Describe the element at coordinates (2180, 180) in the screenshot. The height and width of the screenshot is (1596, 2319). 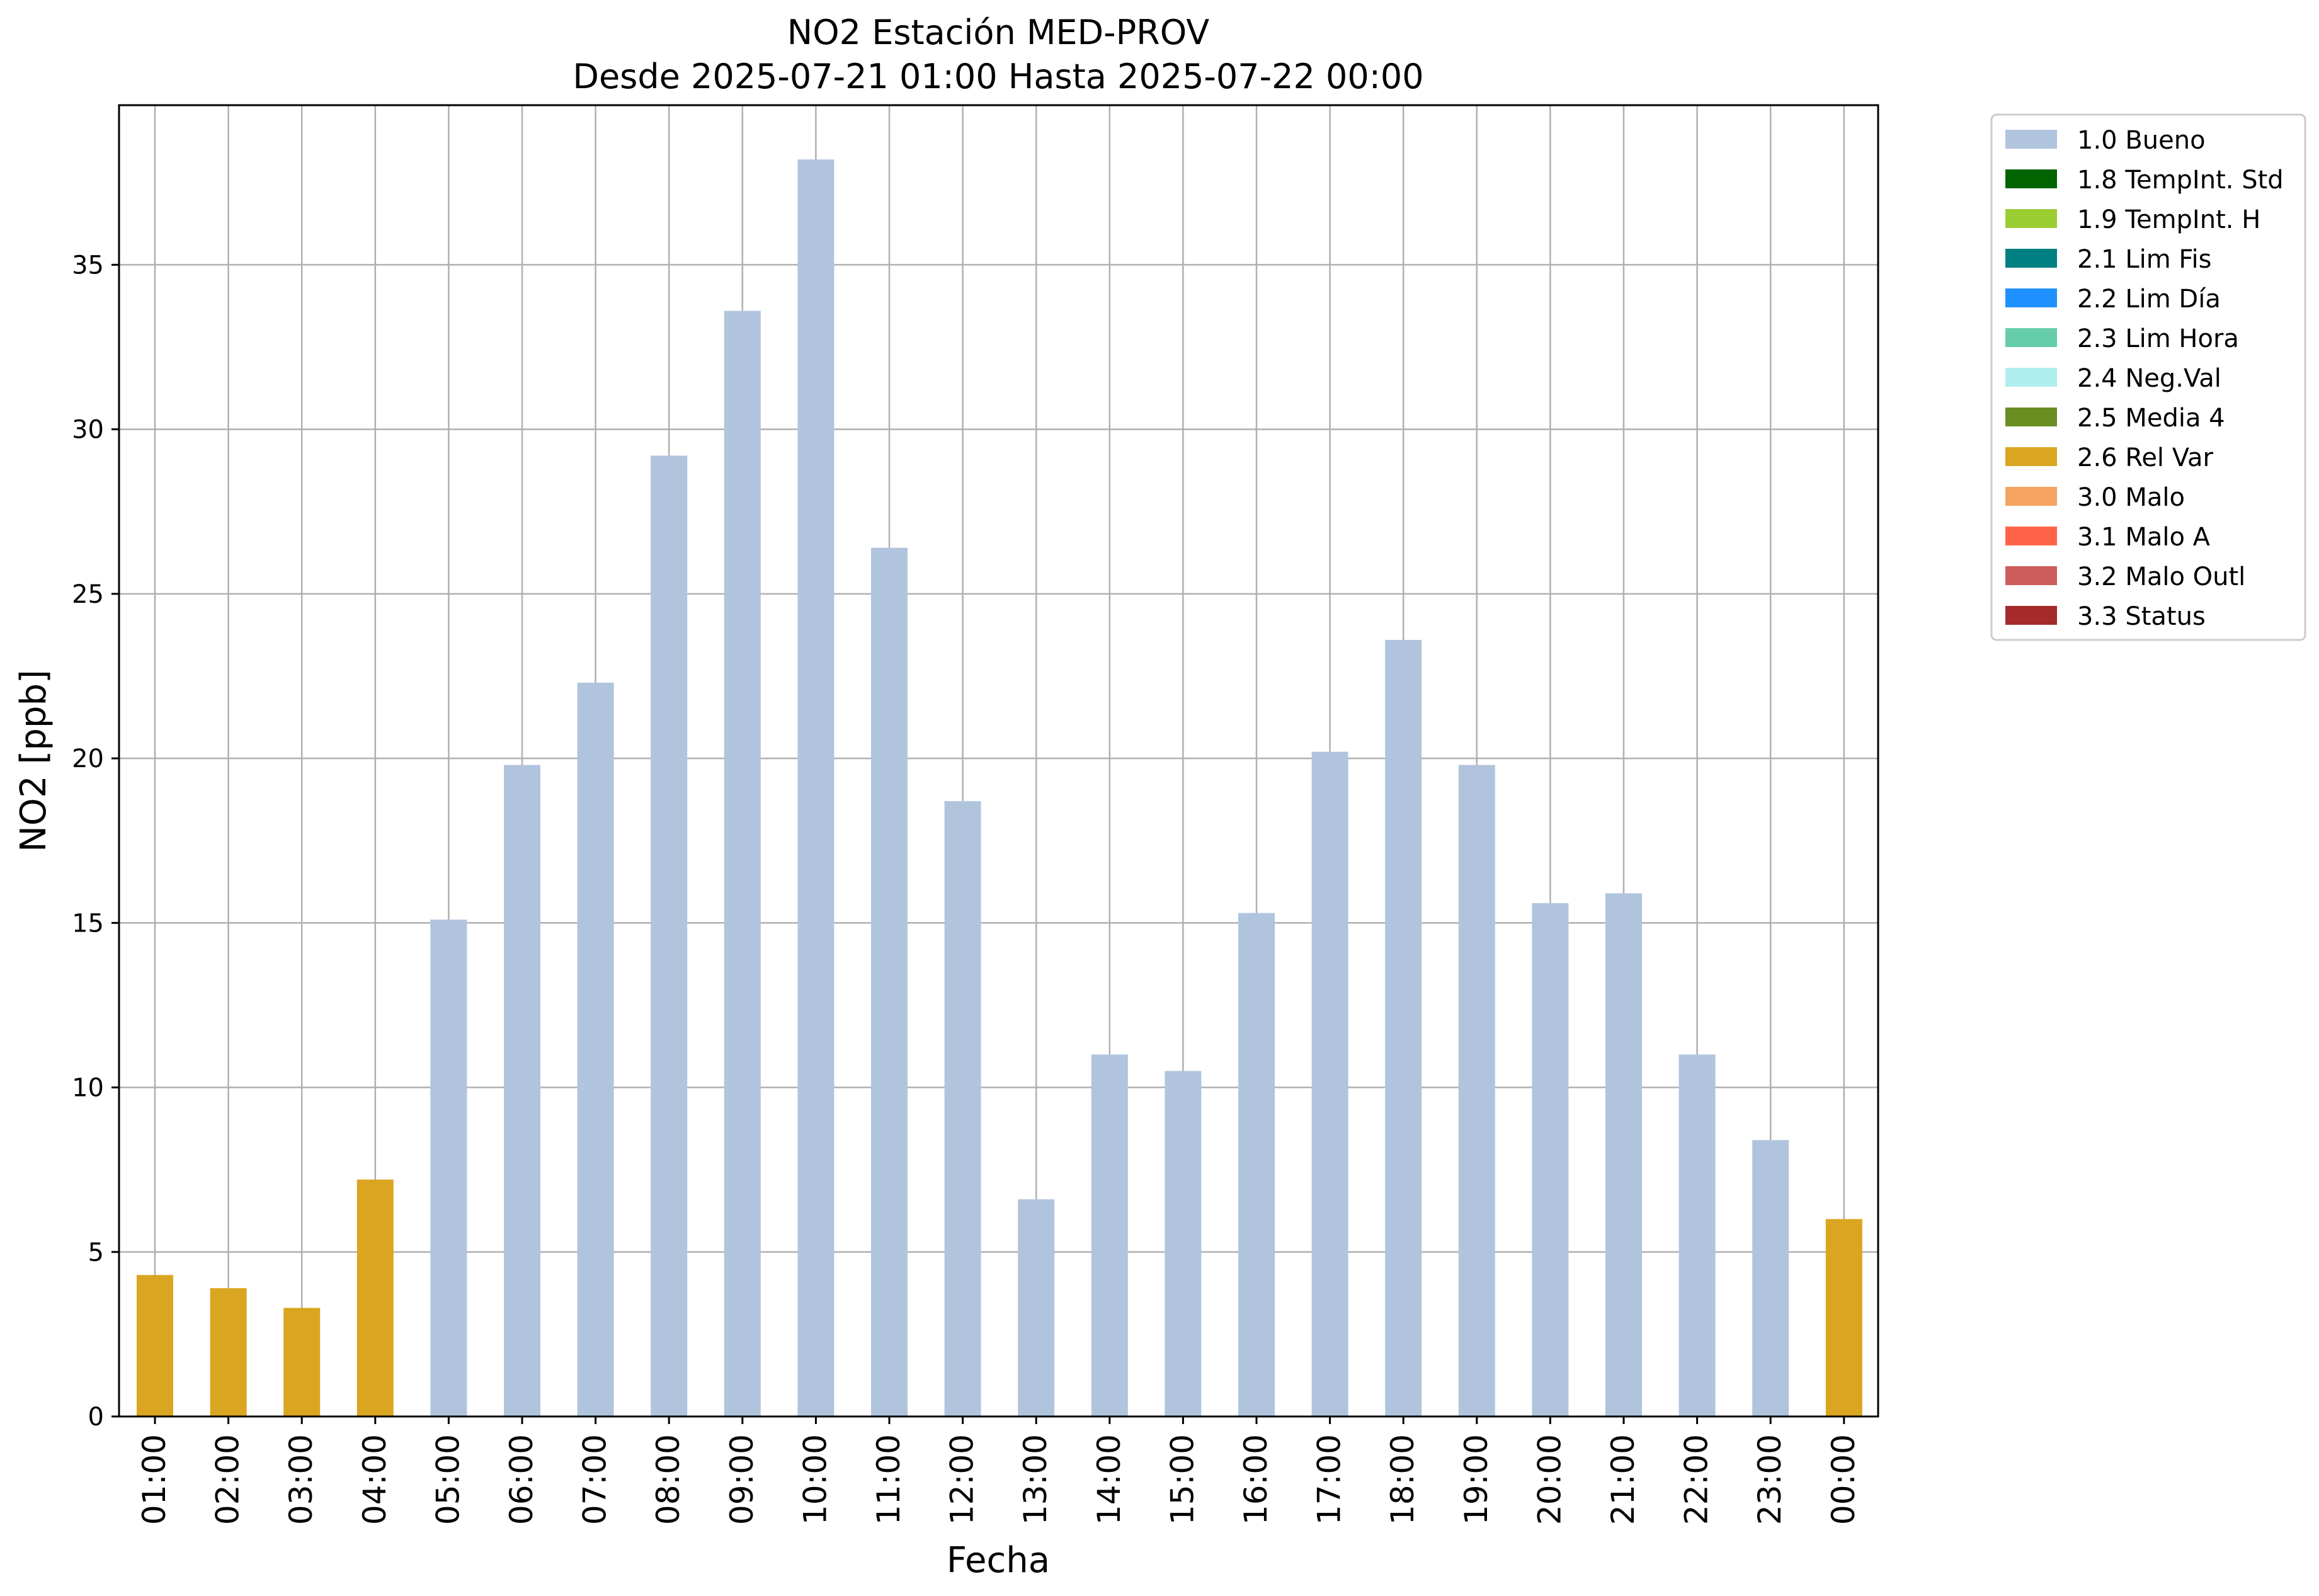
I see `legend-label: 1.8 TempInt. Std` at that location.